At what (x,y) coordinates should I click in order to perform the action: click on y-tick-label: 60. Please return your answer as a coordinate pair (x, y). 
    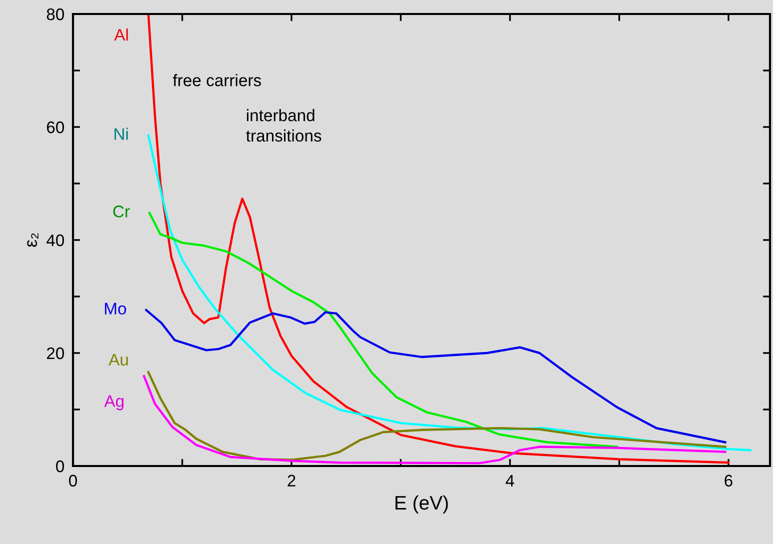
    Looking at the image, I should click on (55, 127).